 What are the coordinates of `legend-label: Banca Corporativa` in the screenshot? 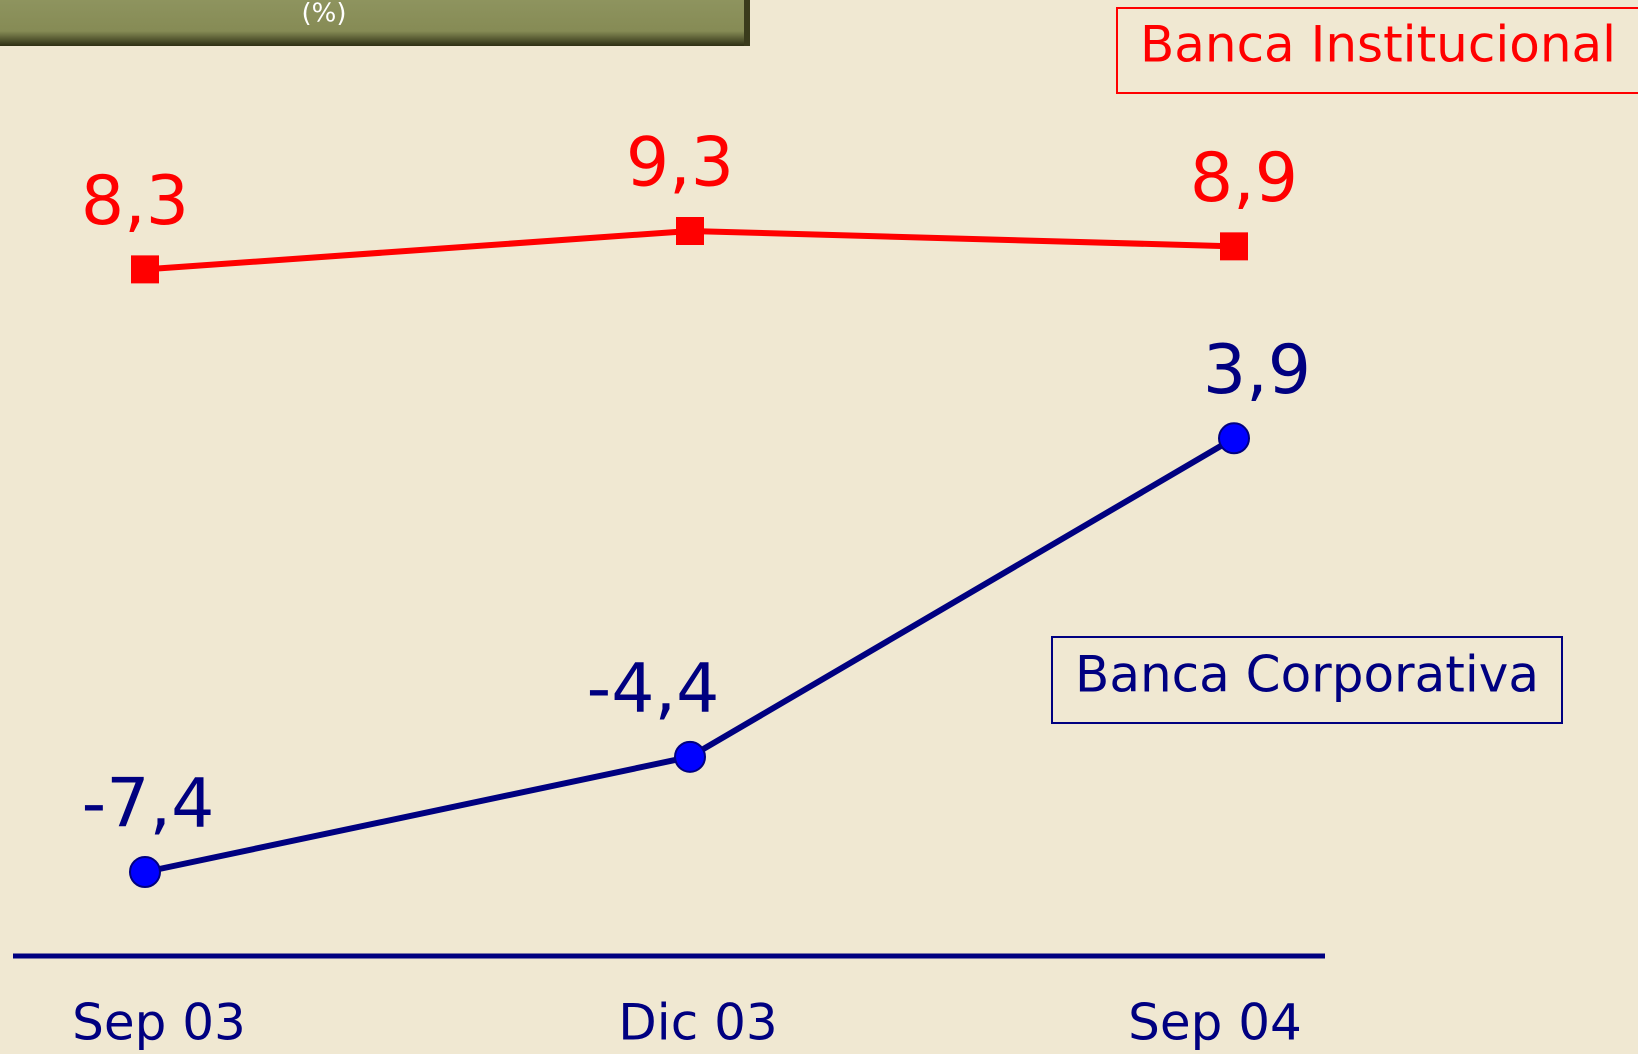 It's located at (1307, 675).